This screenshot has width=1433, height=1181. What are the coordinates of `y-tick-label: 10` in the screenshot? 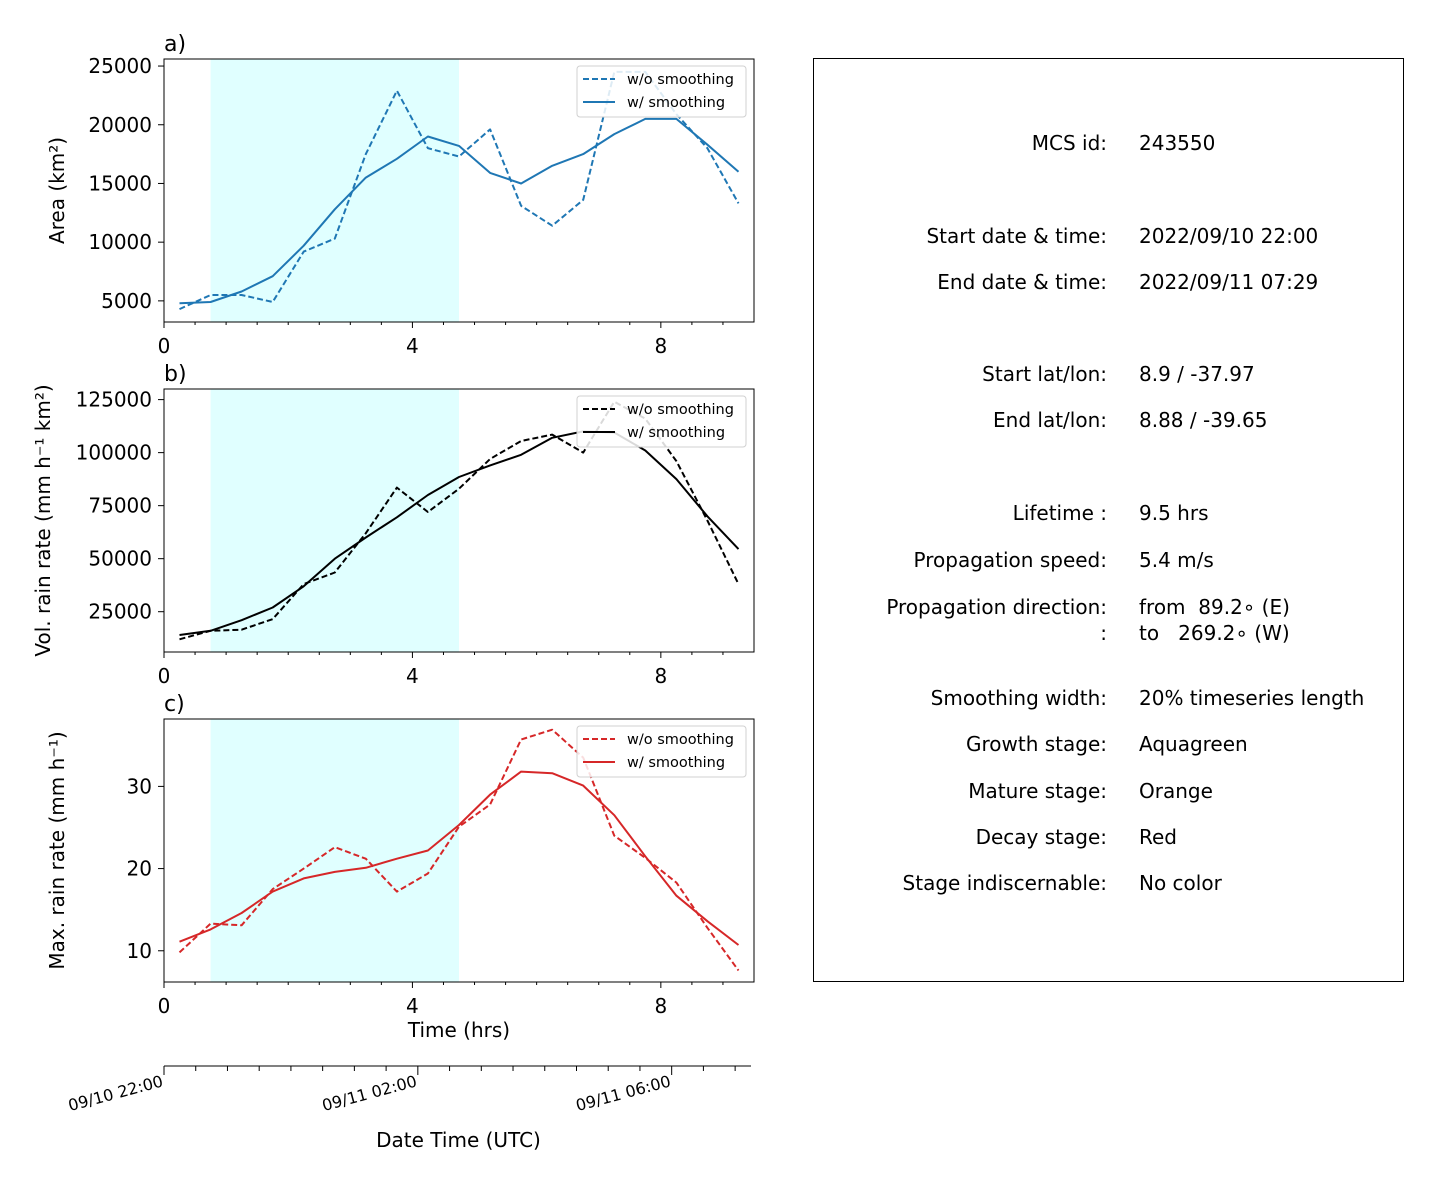 It's located at (139, 951).